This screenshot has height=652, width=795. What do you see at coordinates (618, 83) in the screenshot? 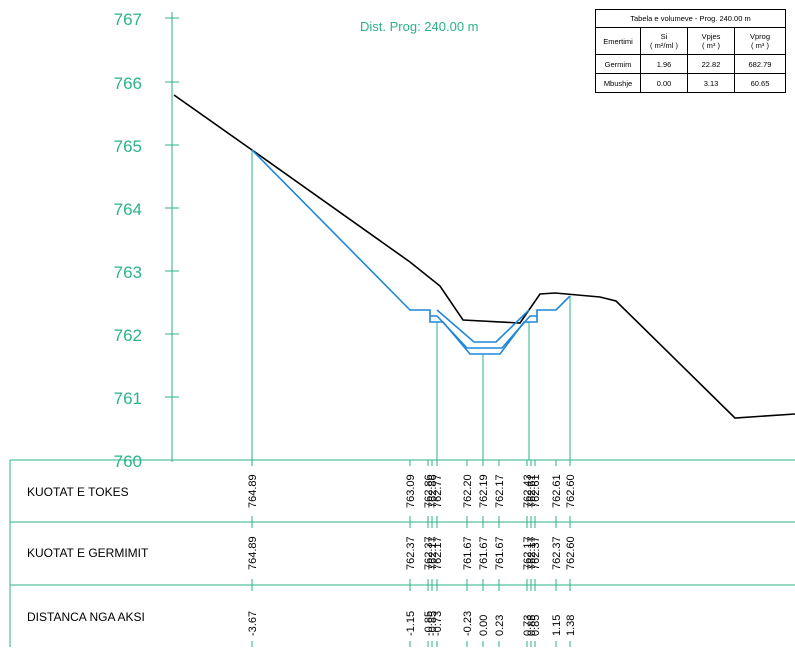
I see `row-name: Mbushje` at bounding box center [618, 83].